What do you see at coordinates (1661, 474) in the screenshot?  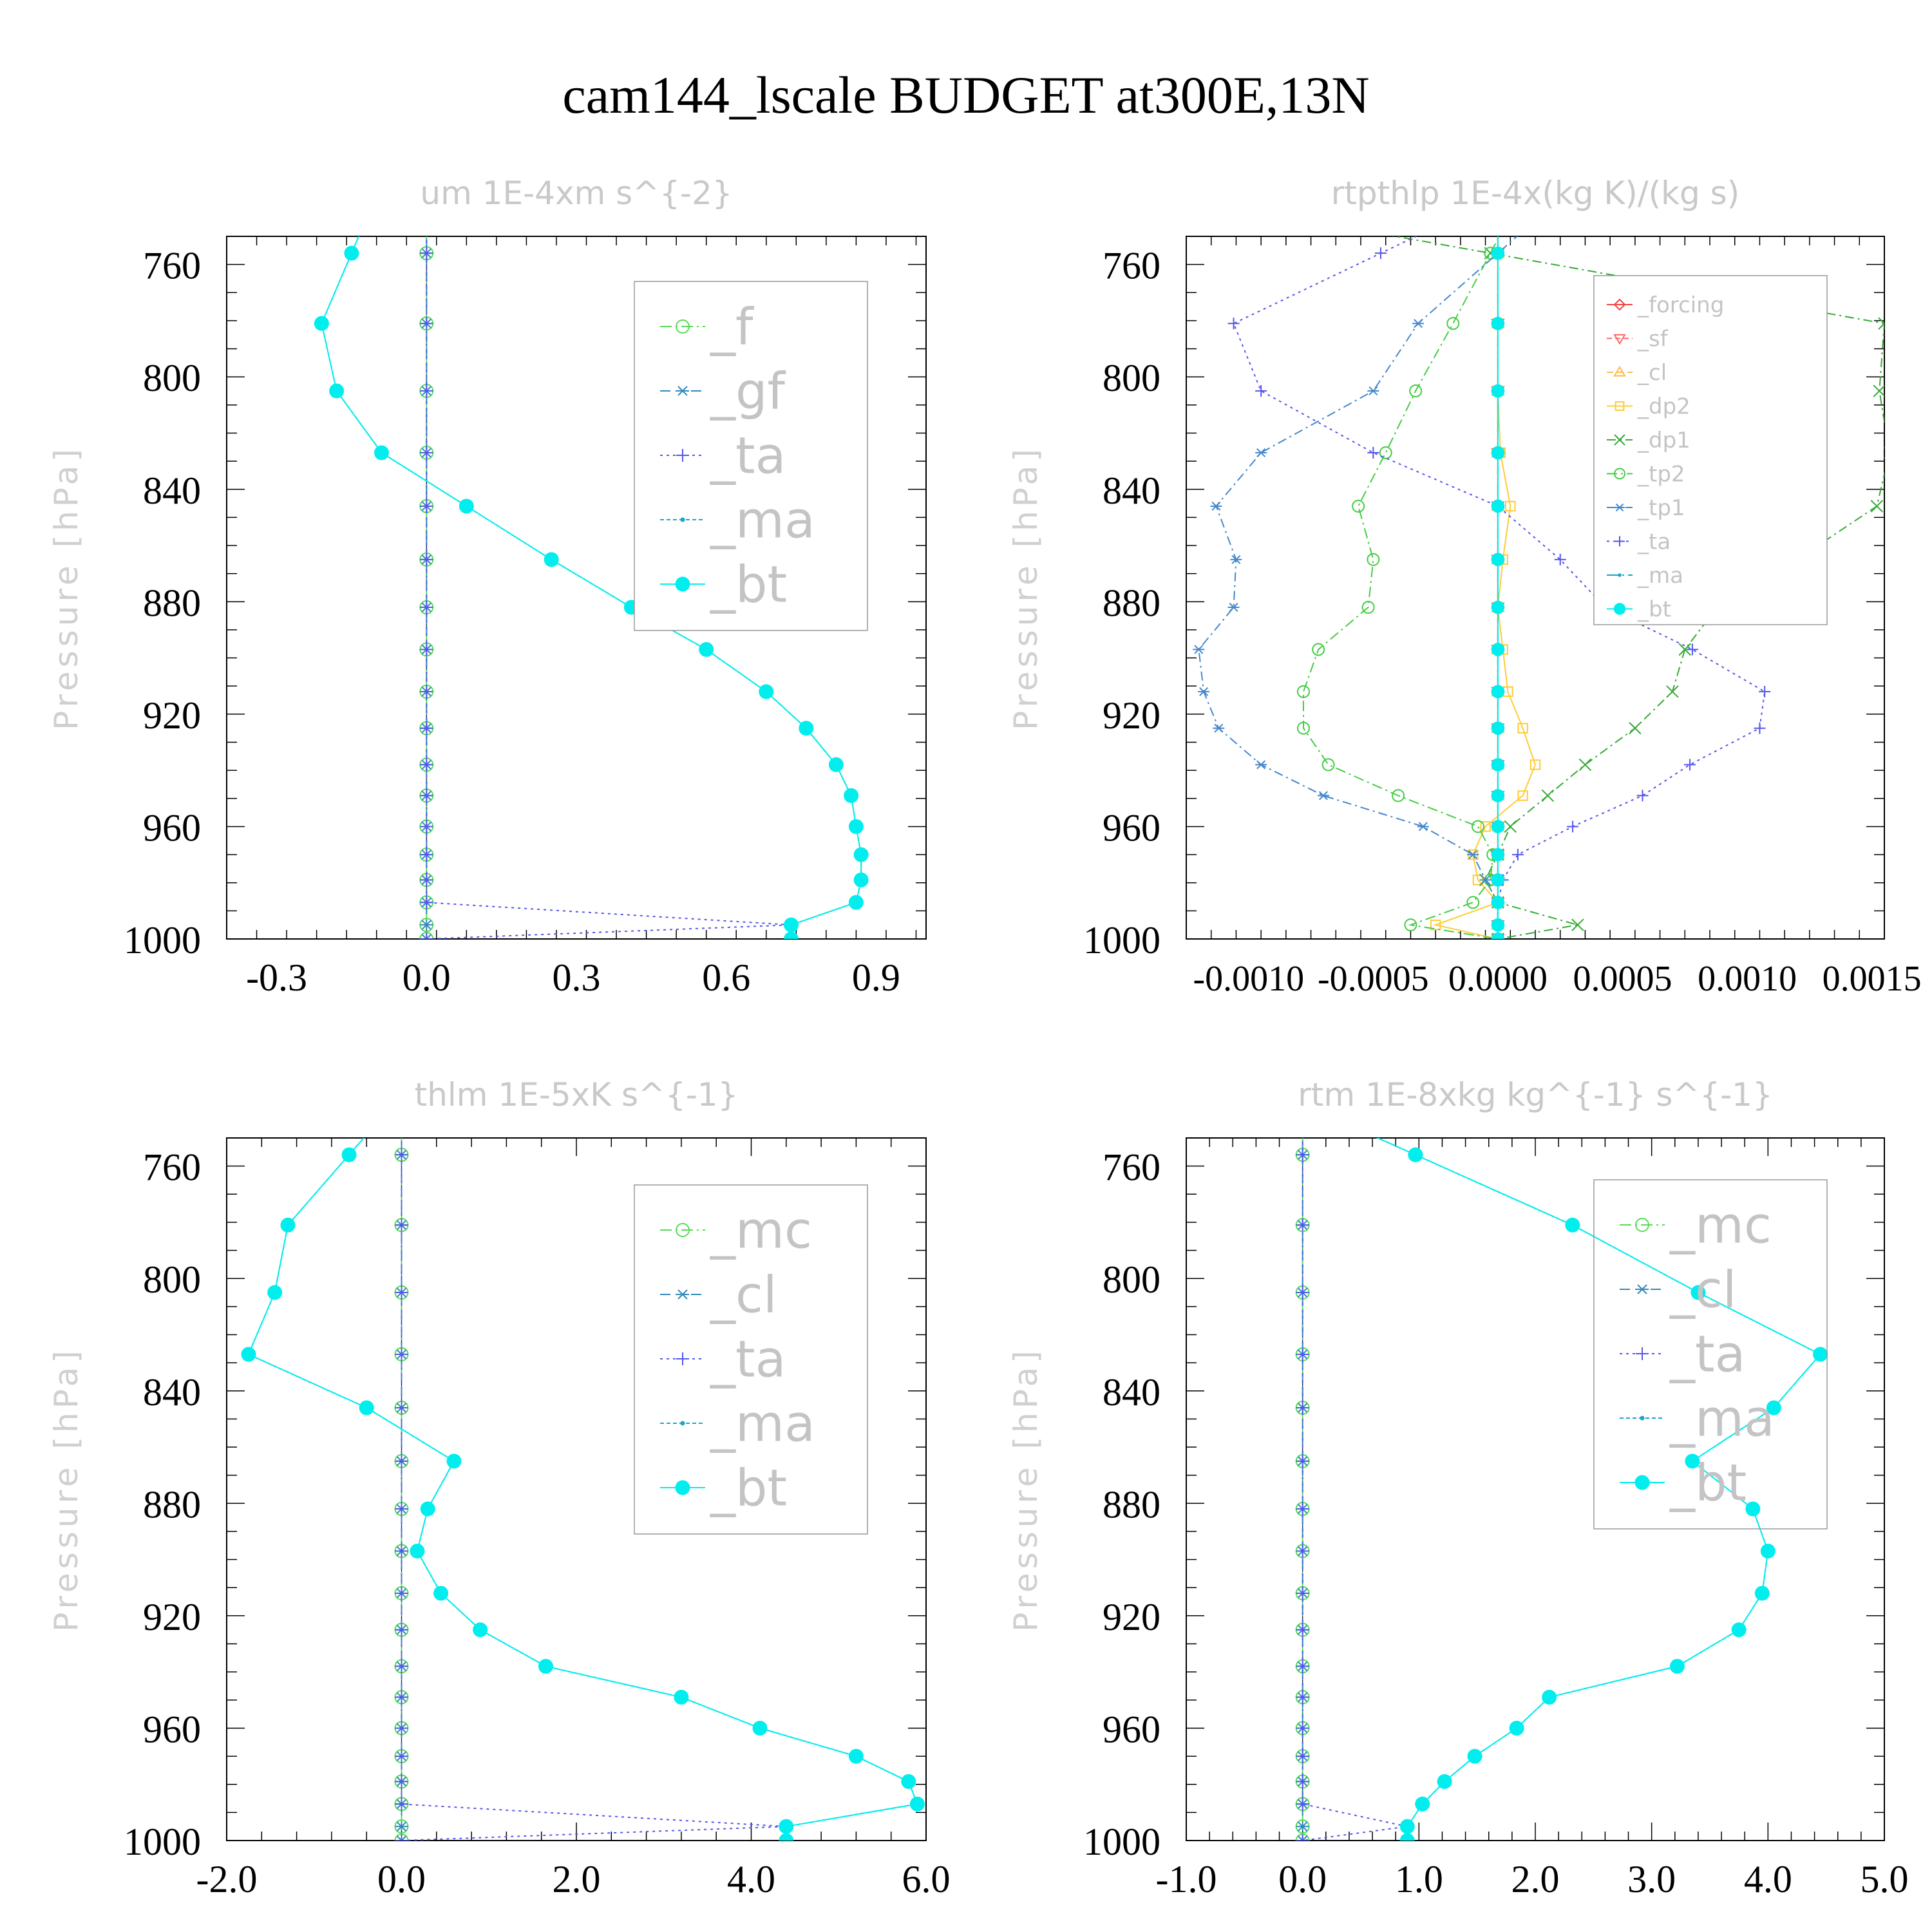 I see `legend-label: _tp2` at bounding box center [1661, 474].